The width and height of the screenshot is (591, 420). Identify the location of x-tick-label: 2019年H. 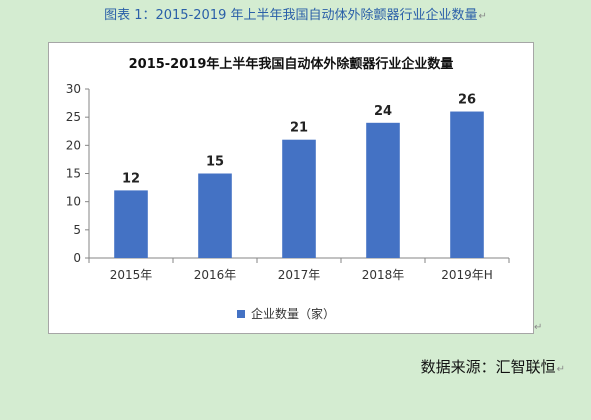
(467, 275).